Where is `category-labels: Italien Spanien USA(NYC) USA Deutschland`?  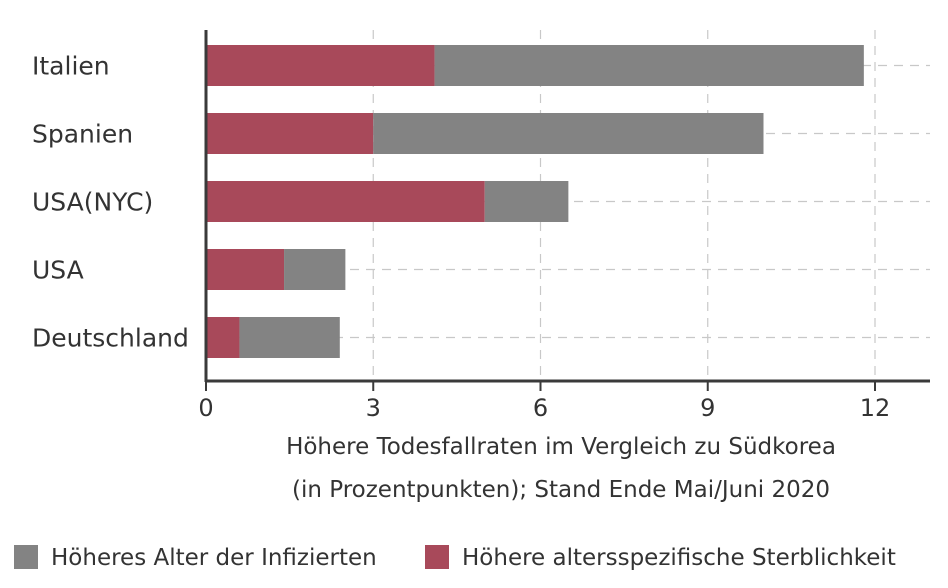 category-labels: Italien Spanien USA(NYC) USA Deutschland is located at coordinates (110, 202).